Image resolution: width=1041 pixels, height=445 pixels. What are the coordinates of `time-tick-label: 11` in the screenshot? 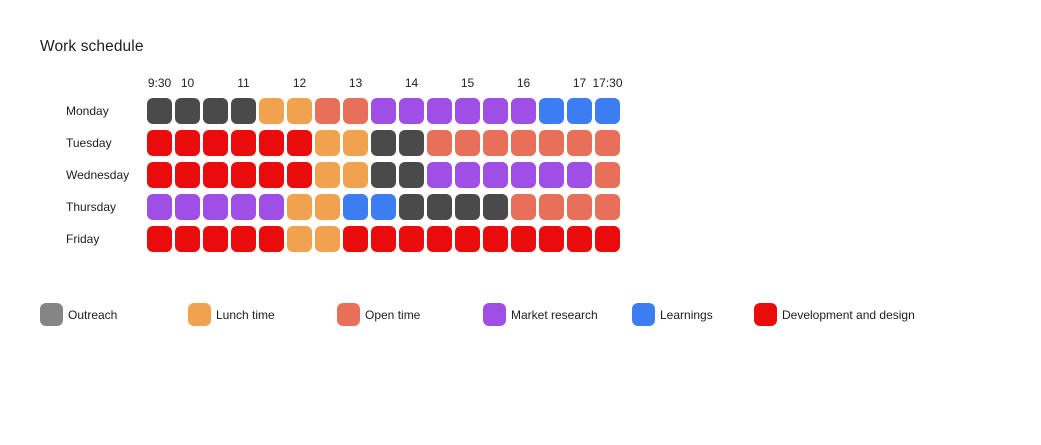 It's located at (243, 83).